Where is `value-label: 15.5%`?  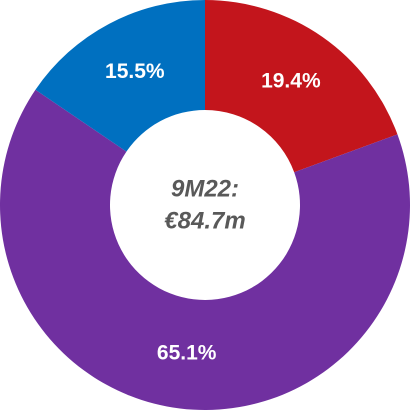
value-label: 15.5% is located at coordinates (135, 71).